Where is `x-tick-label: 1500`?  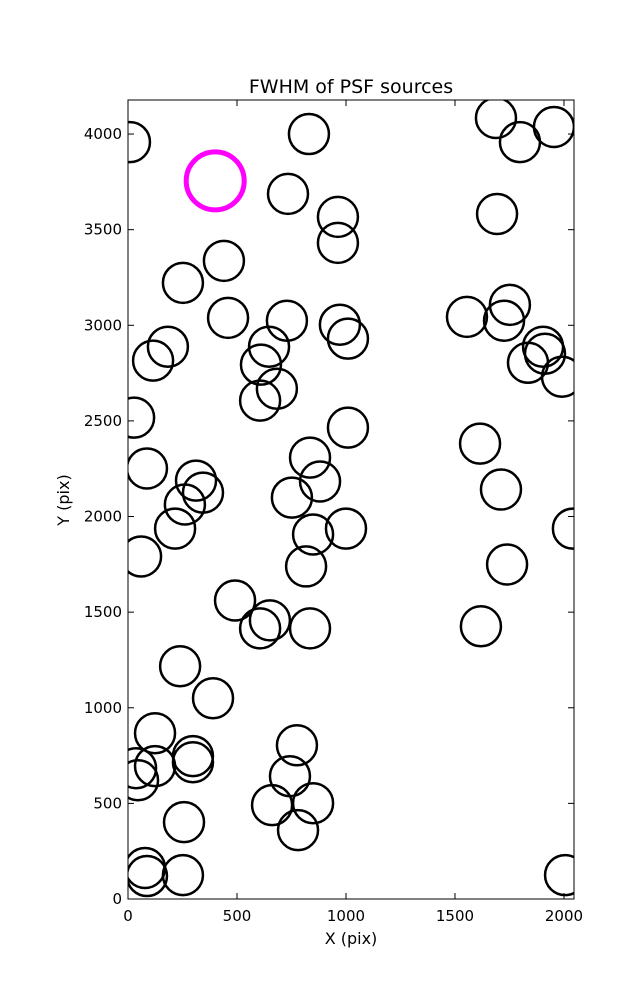
x-tick-label: 1500 is located at coordinates (455, 916).